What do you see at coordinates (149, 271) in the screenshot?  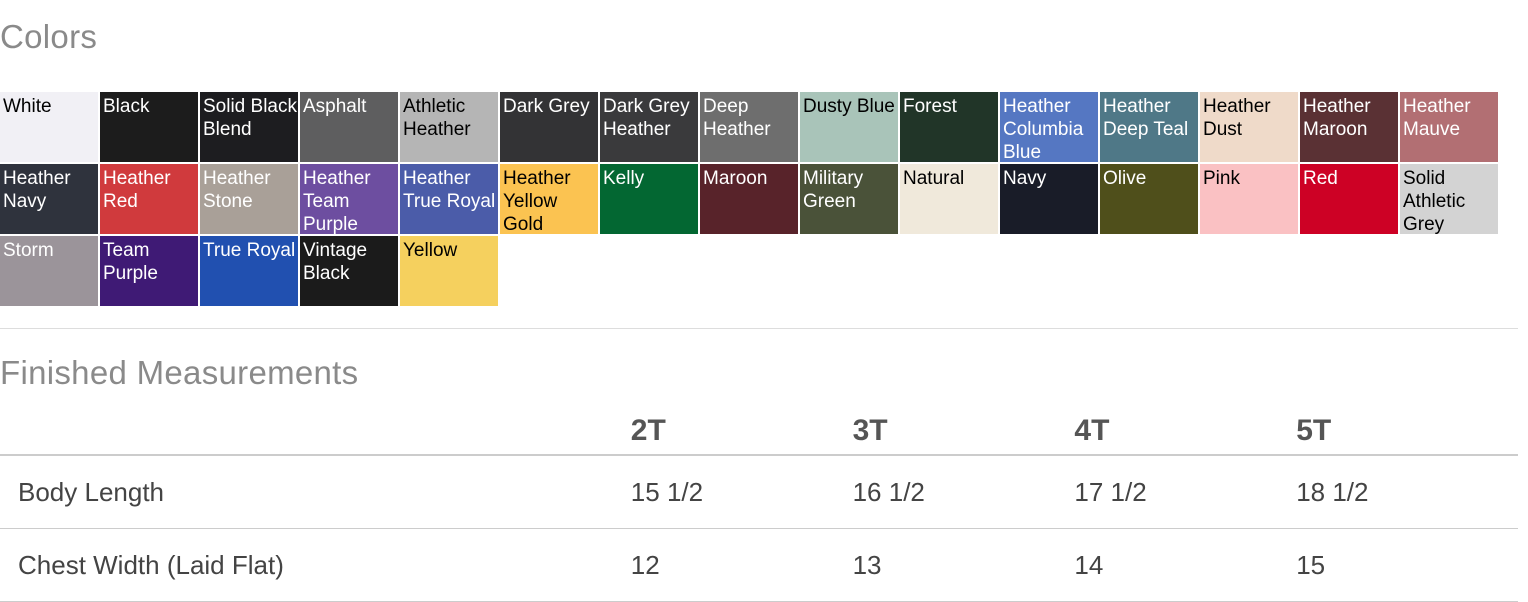 I see `color-swatch: Team Purple` at bounding box center [149, 271].